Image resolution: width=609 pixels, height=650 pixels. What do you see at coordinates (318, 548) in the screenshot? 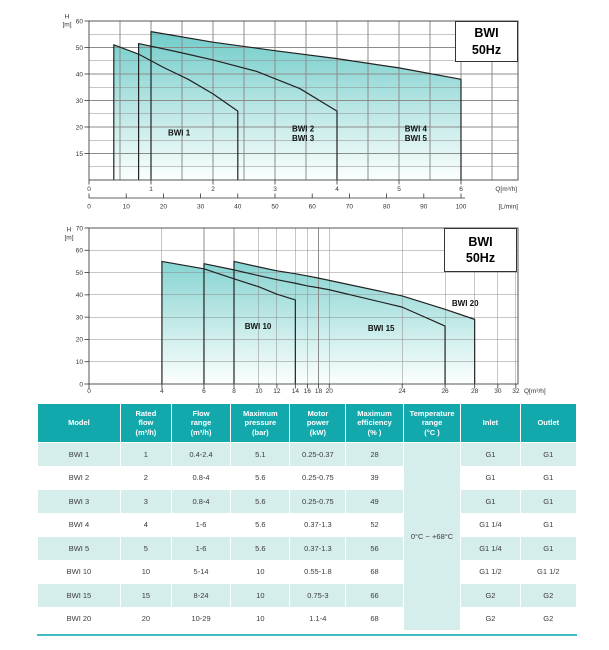
I see `cell-motor-power: 0.37-1.3` at bounding box center [318, 548].